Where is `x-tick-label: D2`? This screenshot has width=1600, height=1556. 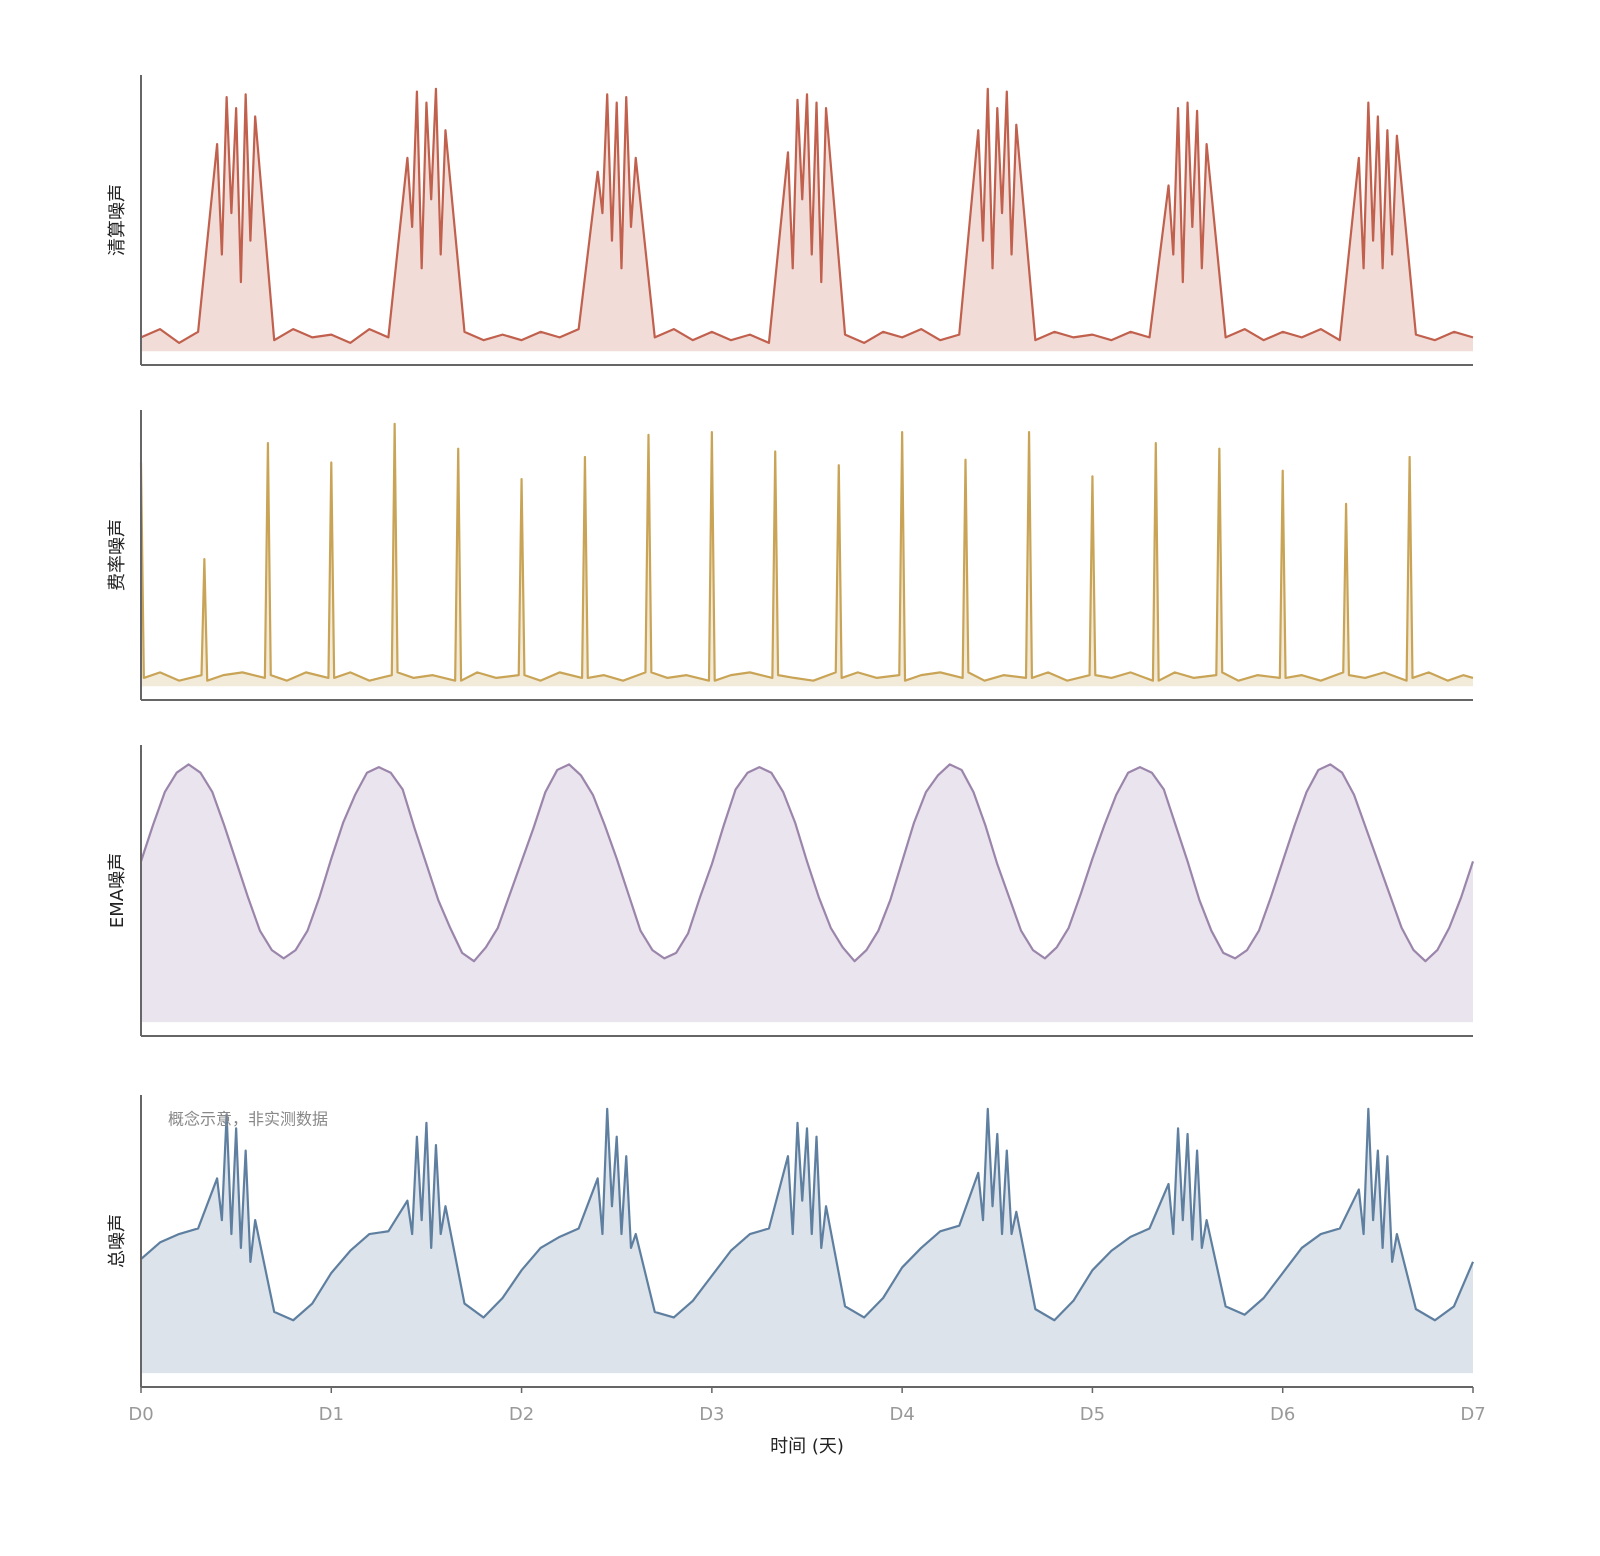 x-tick-label: D2 is located at coordinates (521, 1414).